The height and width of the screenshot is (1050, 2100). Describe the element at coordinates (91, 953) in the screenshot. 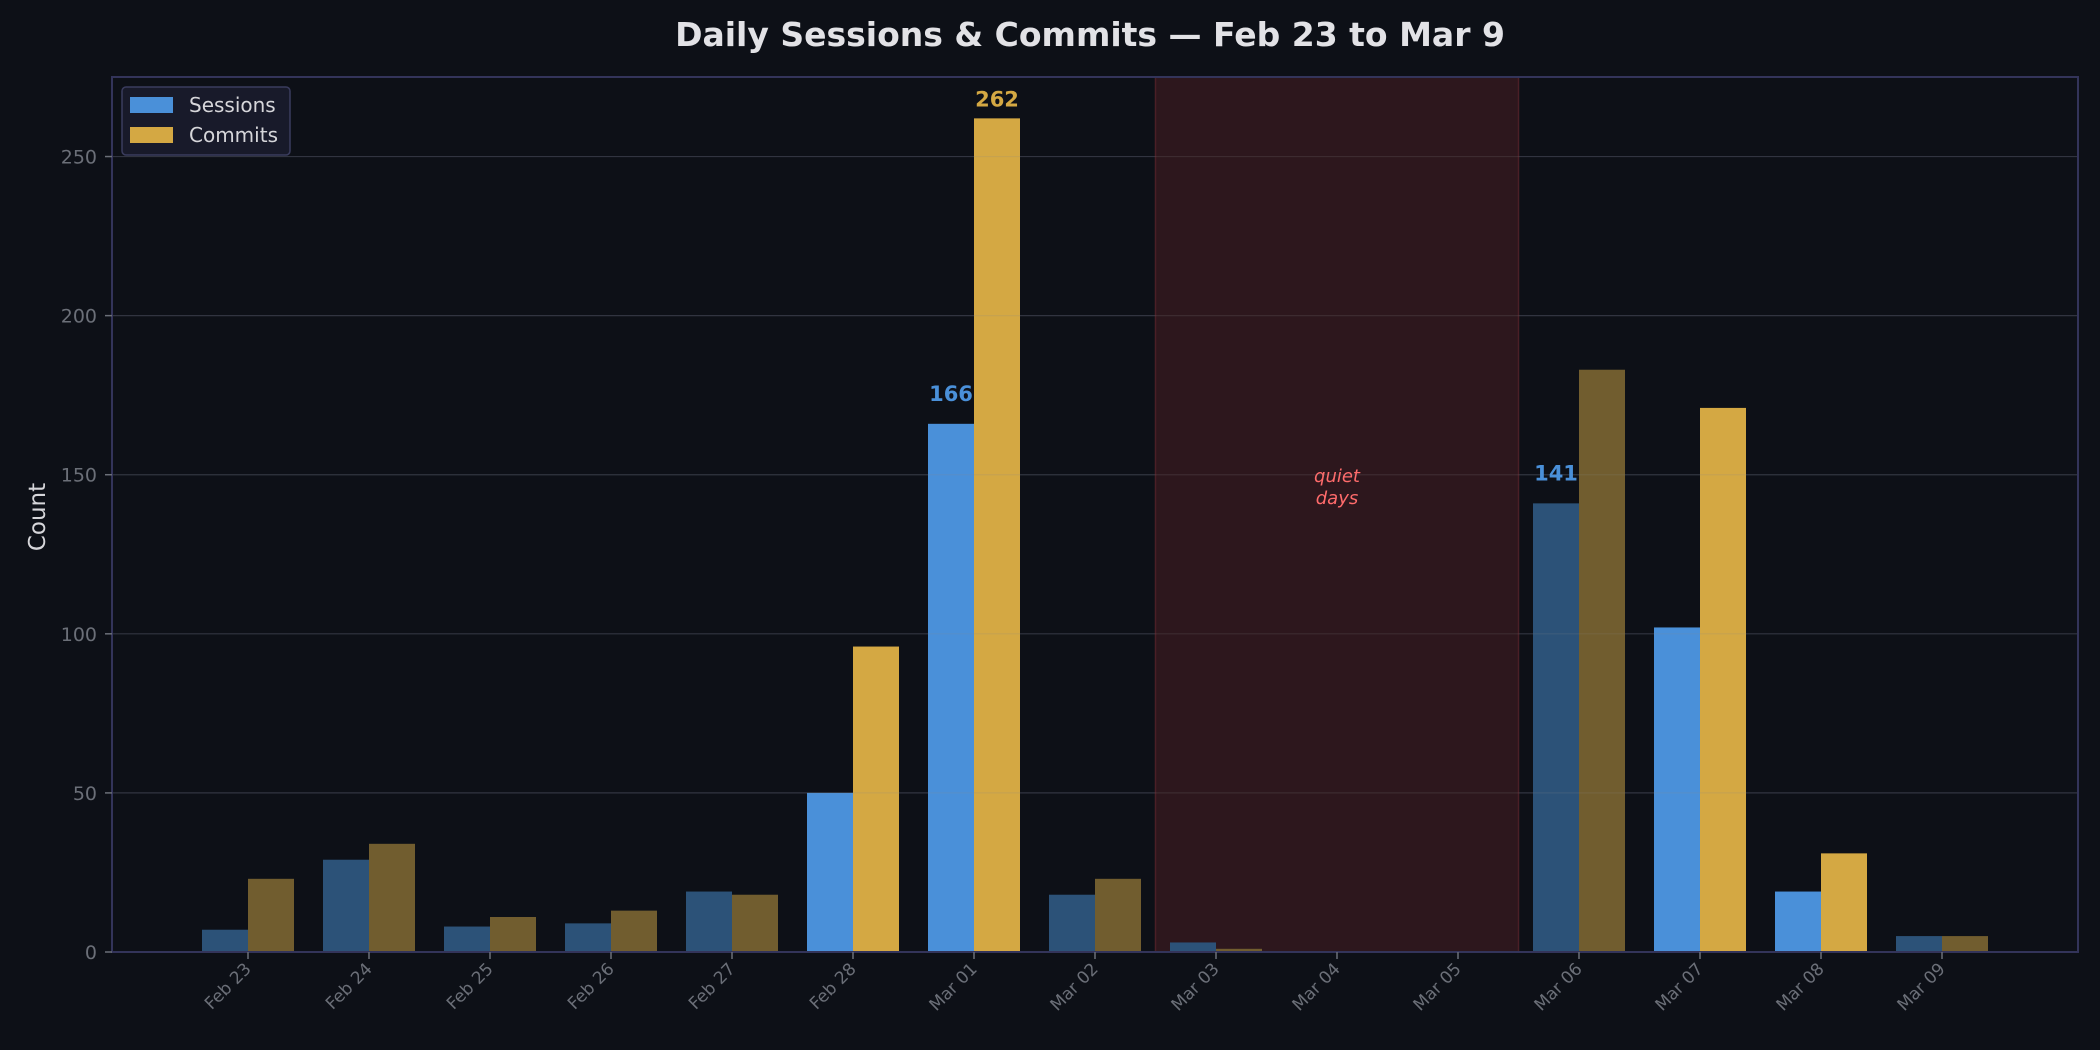

I see `y-tick-label: 0` at that location.